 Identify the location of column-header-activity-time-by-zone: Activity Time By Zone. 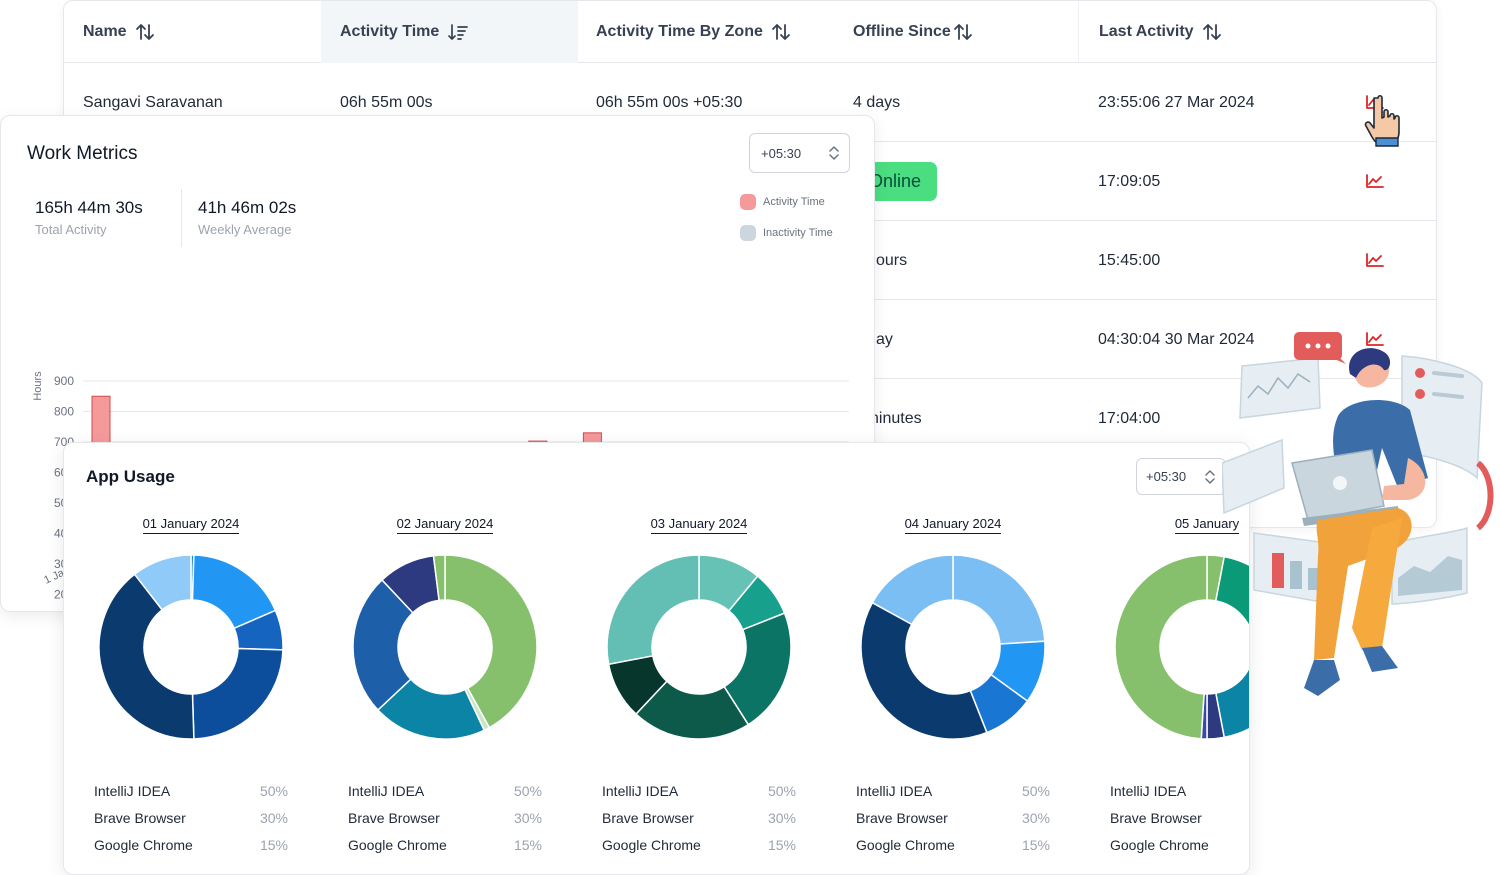
(706, 32).